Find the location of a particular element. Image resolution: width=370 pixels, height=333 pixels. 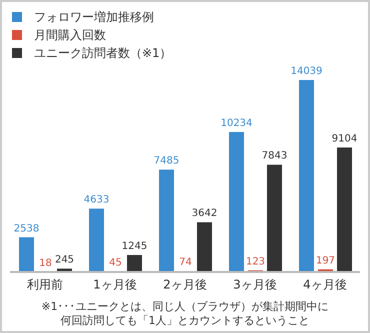

x-tick-label: 3ヶ月後 is located at coordinates (255, 285).